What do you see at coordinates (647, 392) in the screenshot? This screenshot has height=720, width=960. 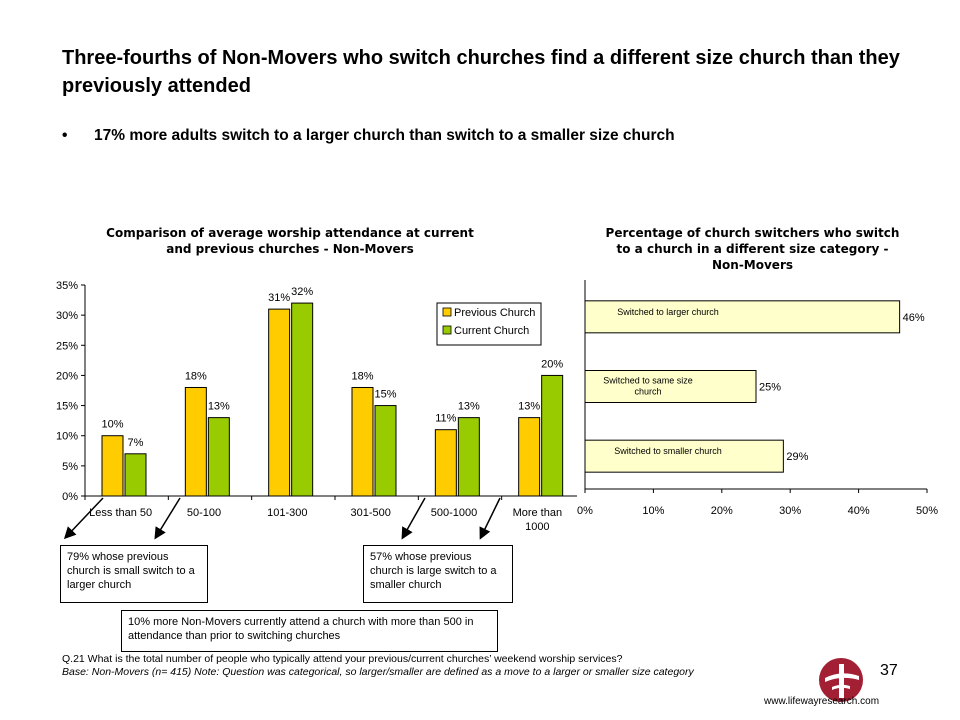 I see `chart2-category-label: church` at bounding box center [647, 392].